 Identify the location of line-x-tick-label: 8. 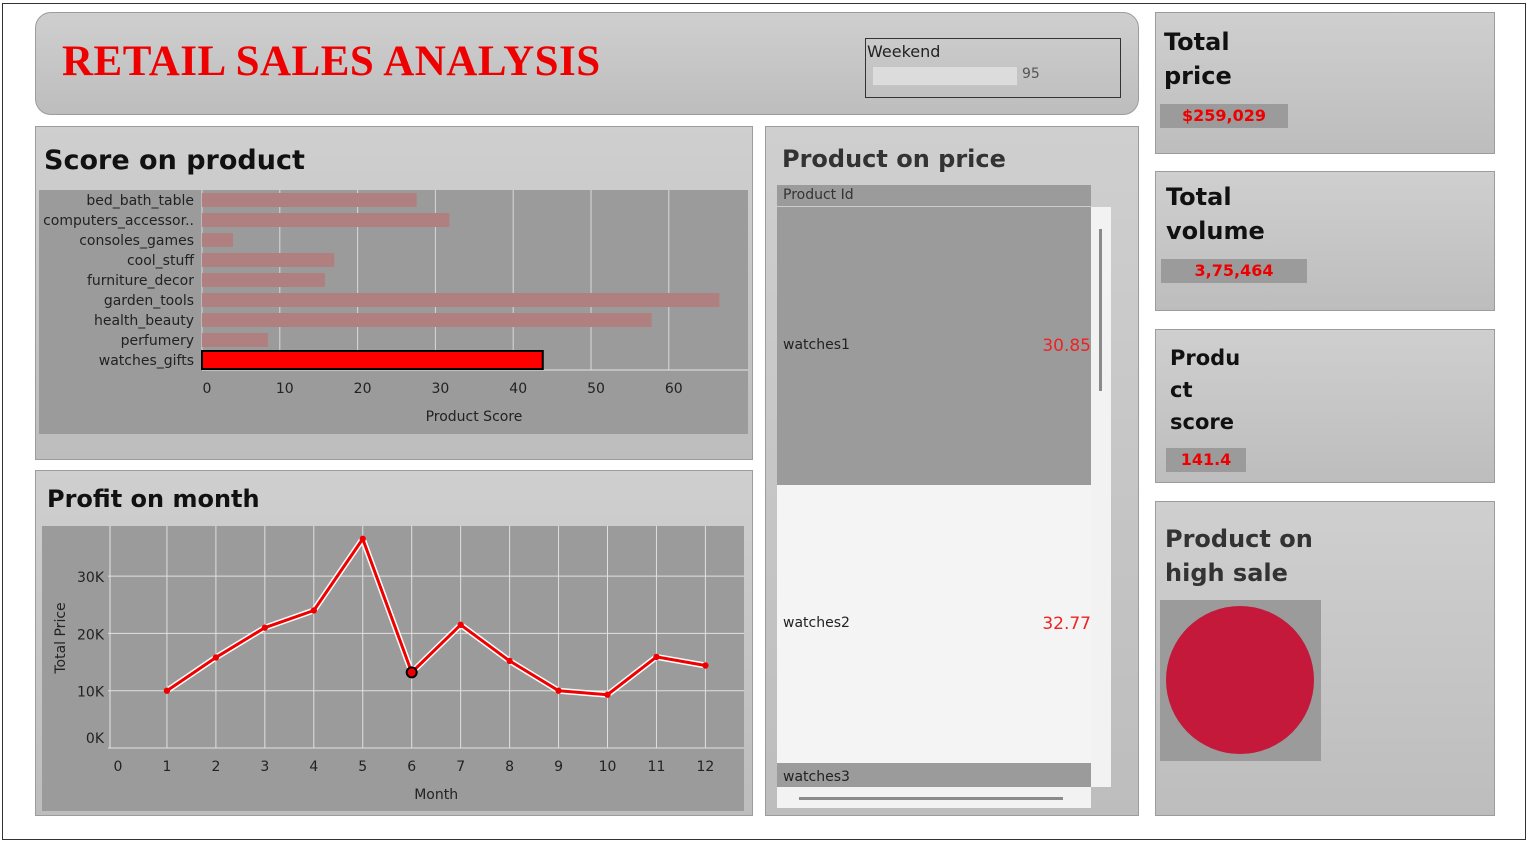
(509, 767).